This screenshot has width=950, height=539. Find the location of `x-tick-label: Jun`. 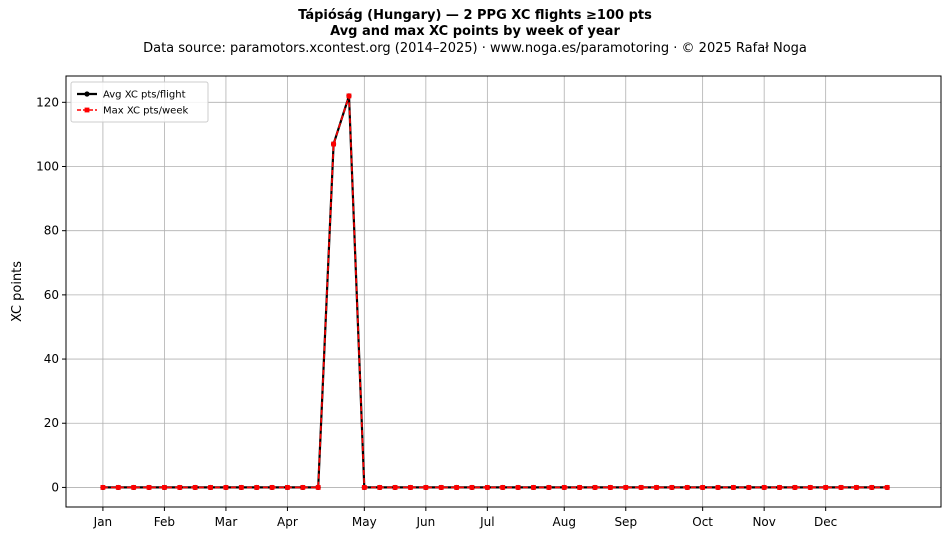

x-tick-label: Jun is located at coordinates (425, 522).